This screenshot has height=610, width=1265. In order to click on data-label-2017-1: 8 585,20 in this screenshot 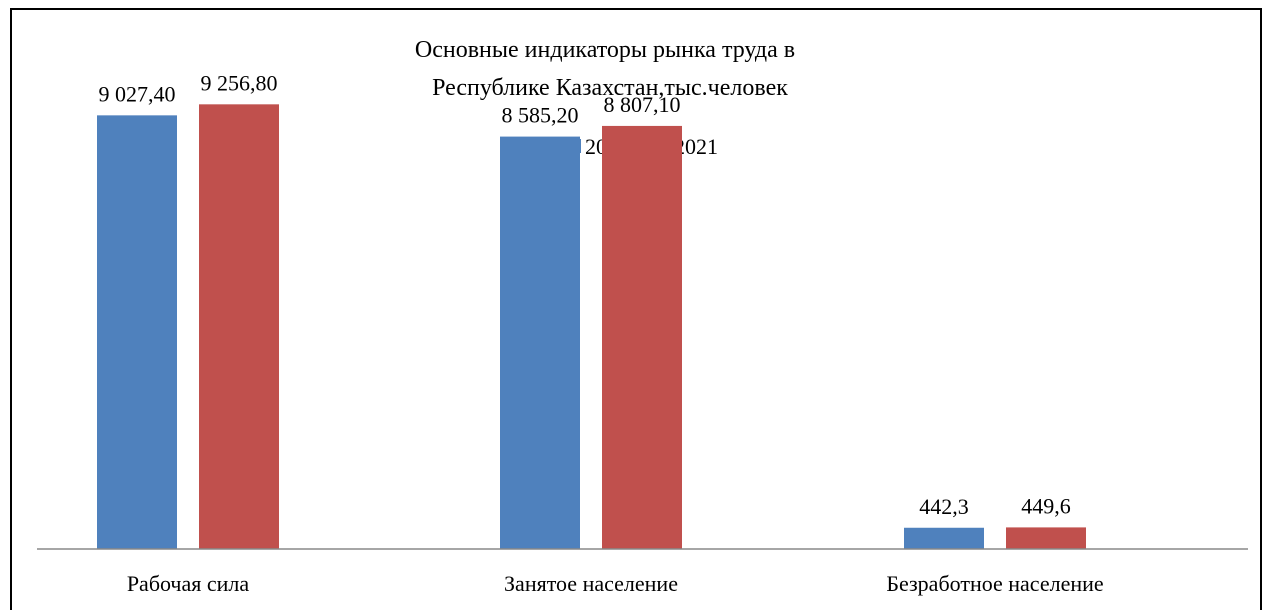, I will do `click(540, 115)`.